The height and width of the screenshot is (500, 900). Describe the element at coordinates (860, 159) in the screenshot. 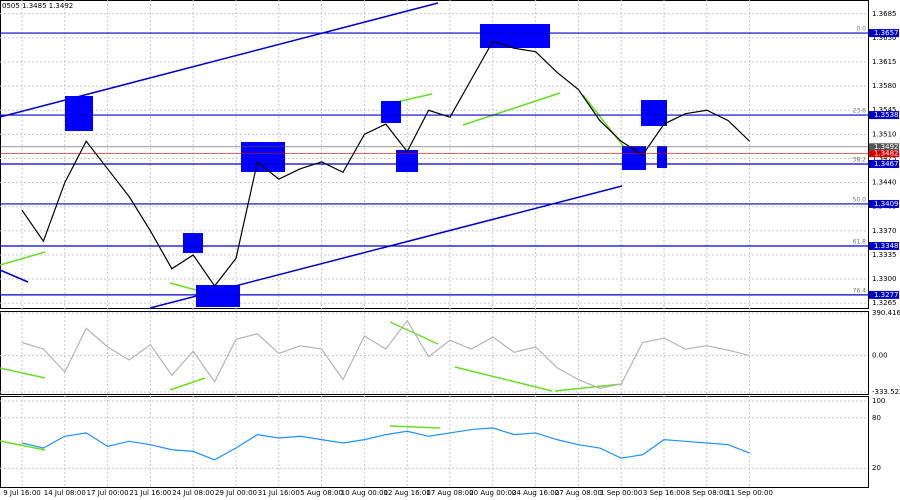

I see `fib-label: 38.2` at that location.